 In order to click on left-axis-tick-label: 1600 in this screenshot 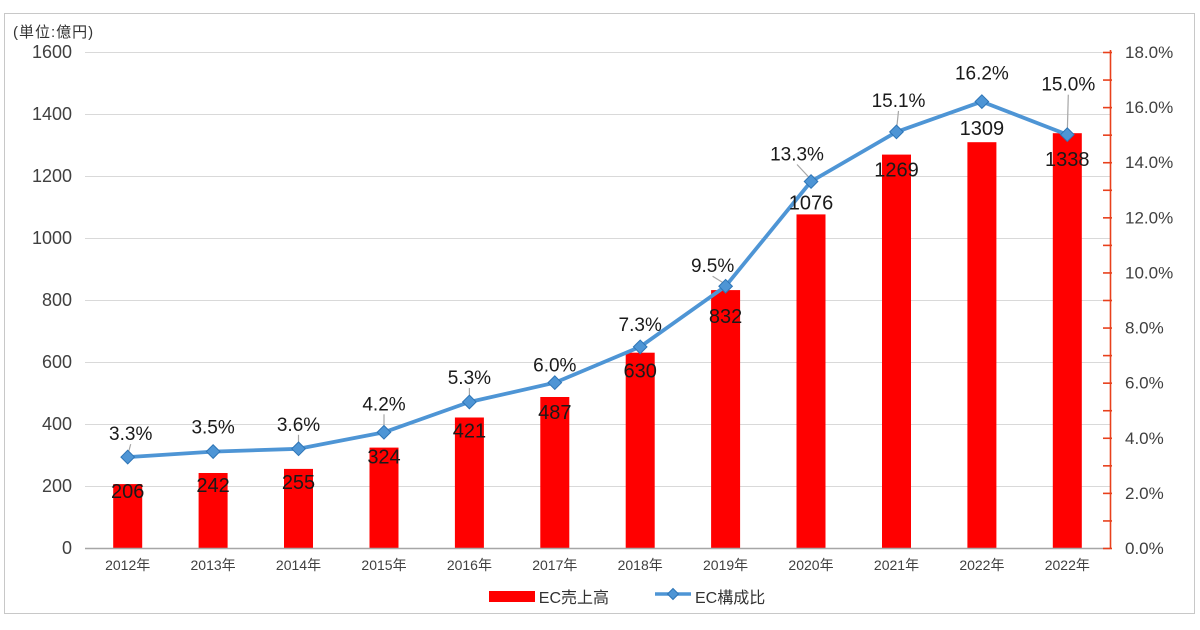, I will do `click(52, 52)`.